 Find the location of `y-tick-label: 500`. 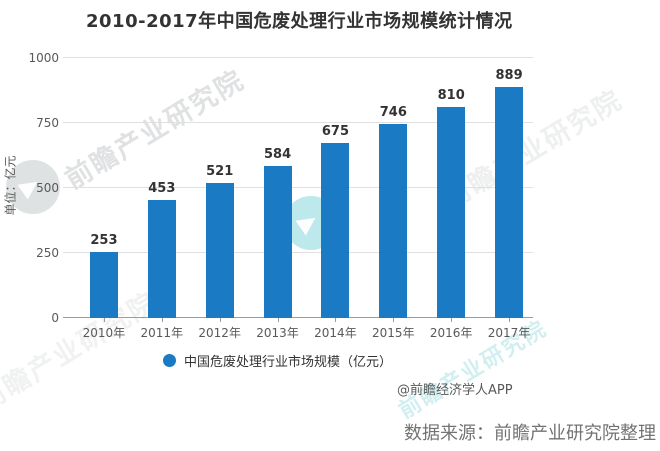

y-tick-label: 500 is located at coordinates (47, 188).